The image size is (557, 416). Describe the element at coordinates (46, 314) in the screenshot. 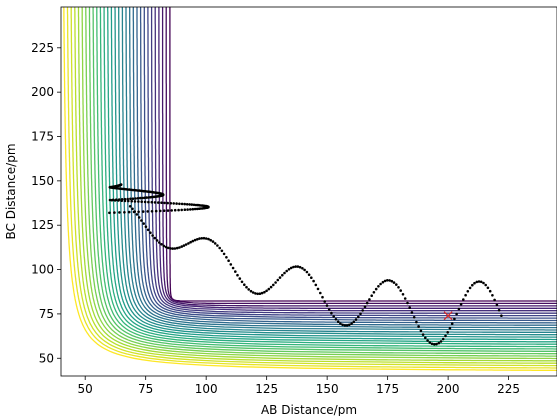

I see `y-tick-label: 75` at that location.